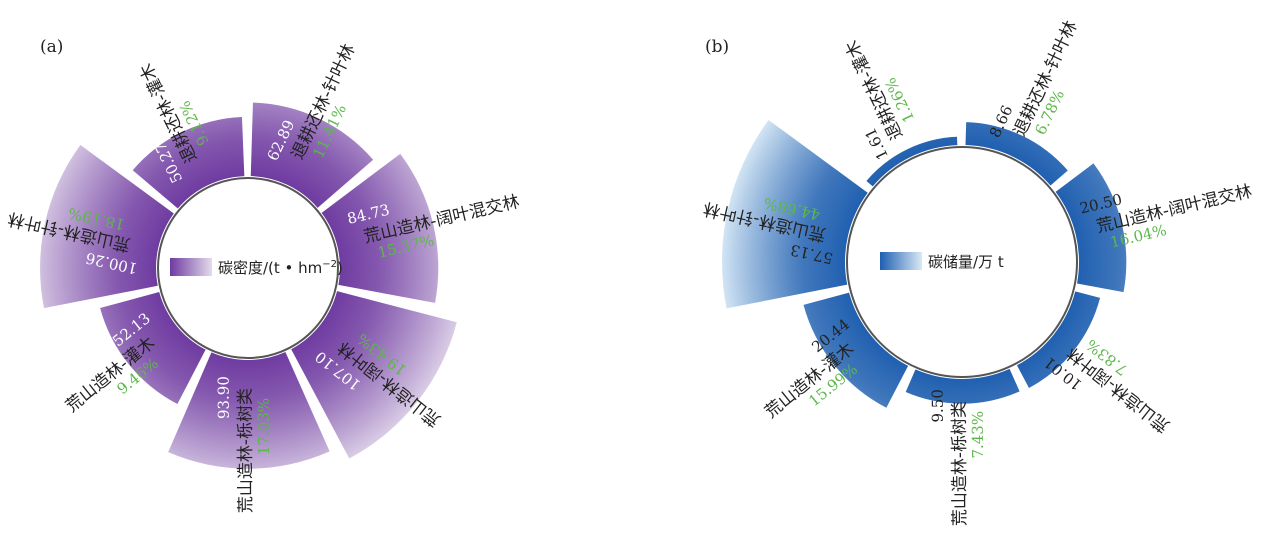 Image resolution: width=1264 pixels, height=544 pixels. I want to click on legend-label: 碳密度/(t • hm−2), so click(280, 268).